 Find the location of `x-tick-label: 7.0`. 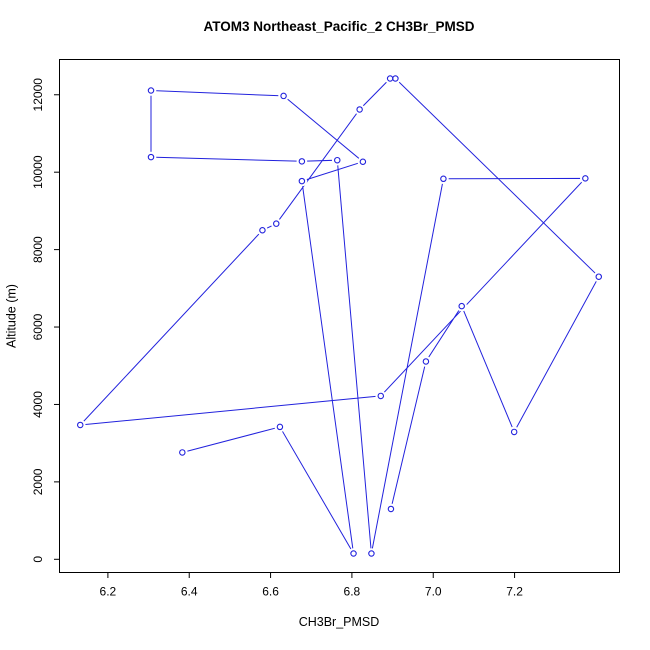

x-tick-label: 7.0 is located at coordinates (433, 592).